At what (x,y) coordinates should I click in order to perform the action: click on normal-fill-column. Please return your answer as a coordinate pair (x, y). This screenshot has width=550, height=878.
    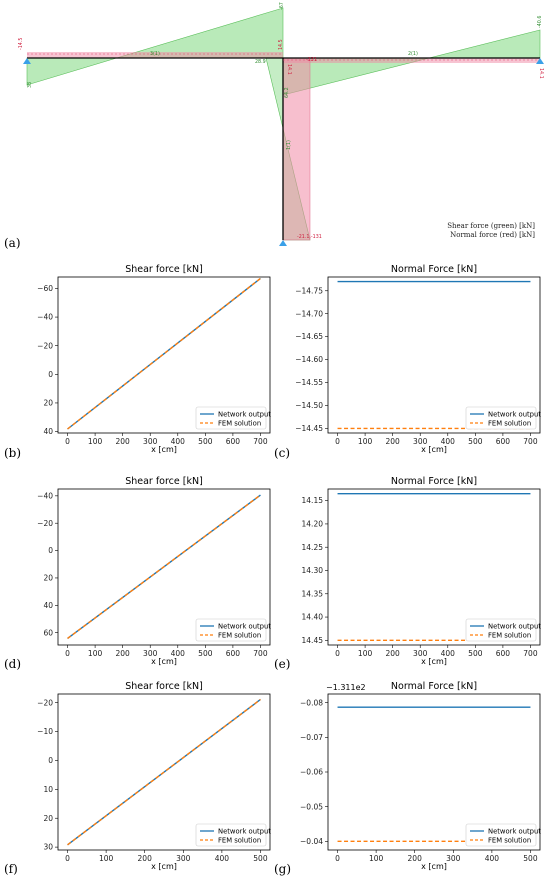
    Looking at the image, I should click on (296, 149).